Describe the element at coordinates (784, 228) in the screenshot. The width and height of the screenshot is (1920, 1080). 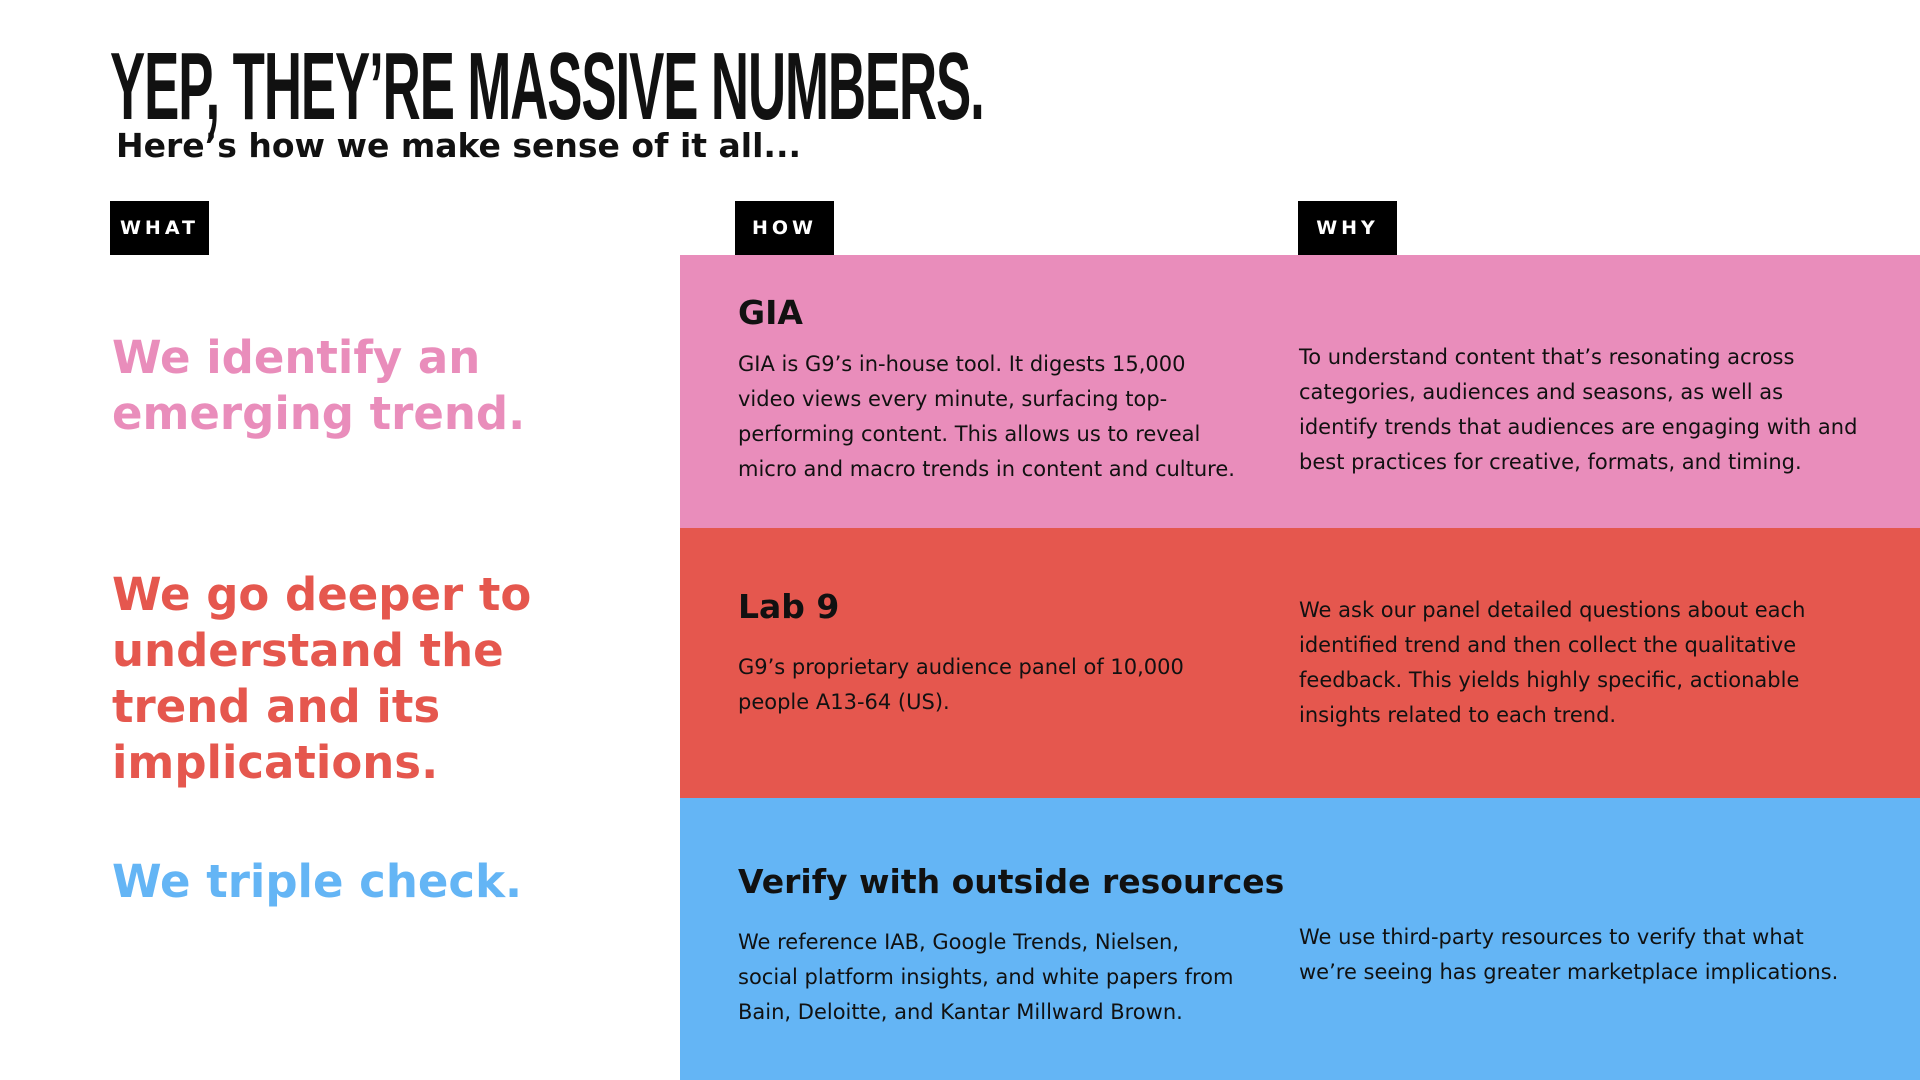
I see `column-tag: HOW` at that location.